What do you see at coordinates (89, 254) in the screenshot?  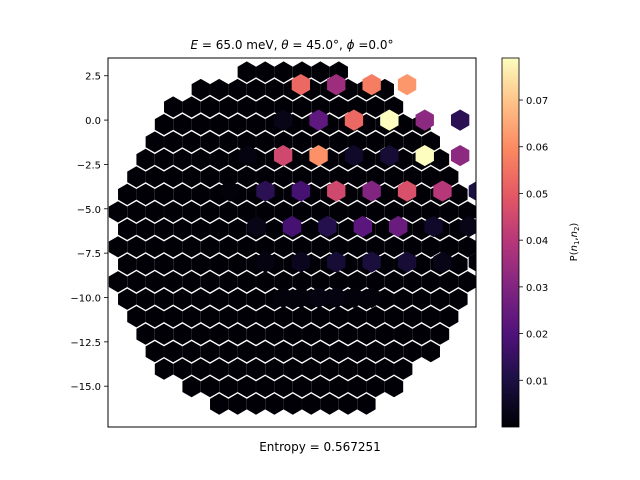 I see `y-tick-label: −7.5` at bounding box center [89, 254].